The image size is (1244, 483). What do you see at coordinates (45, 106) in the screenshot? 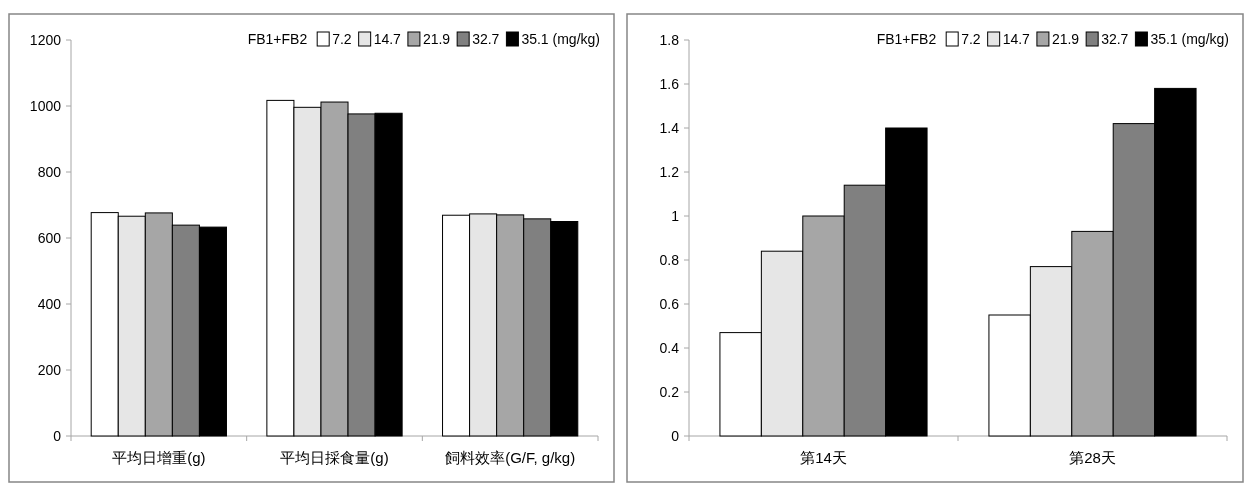
I see `y-tick-label: 1000` at bounding box center [45, 106].